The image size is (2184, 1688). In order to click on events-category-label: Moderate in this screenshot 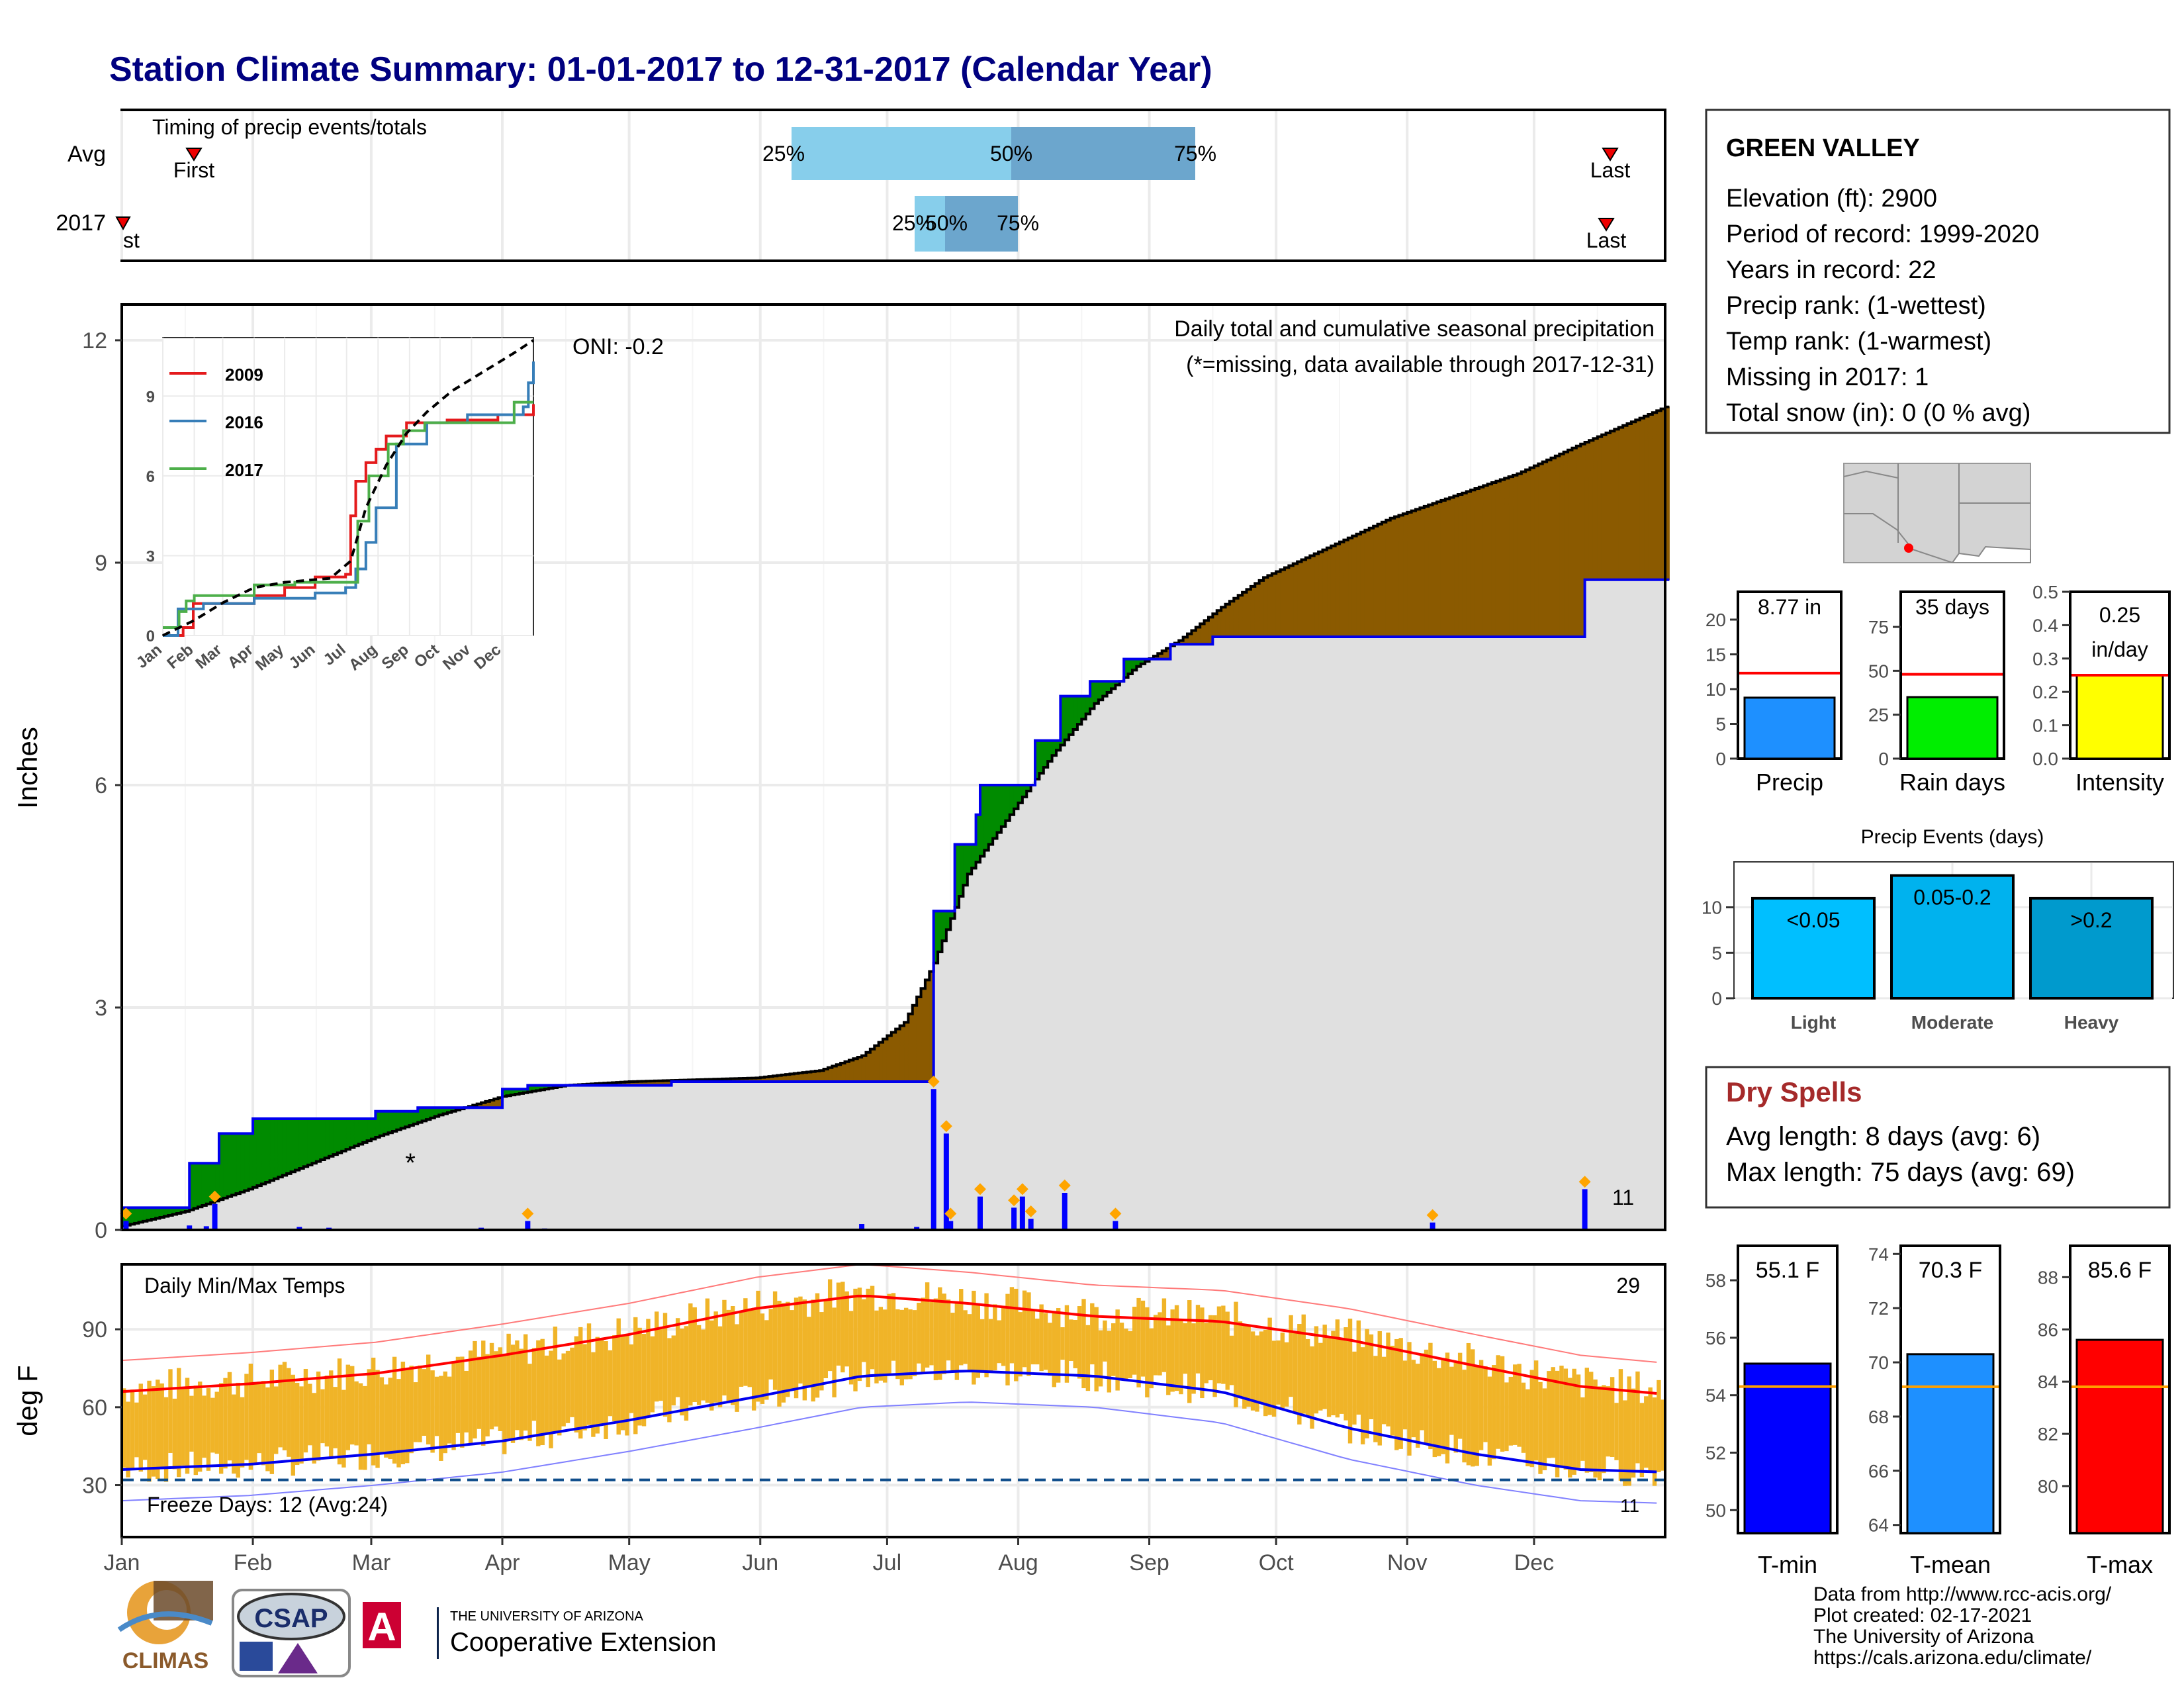, I will do `click(1952, 1022)`.